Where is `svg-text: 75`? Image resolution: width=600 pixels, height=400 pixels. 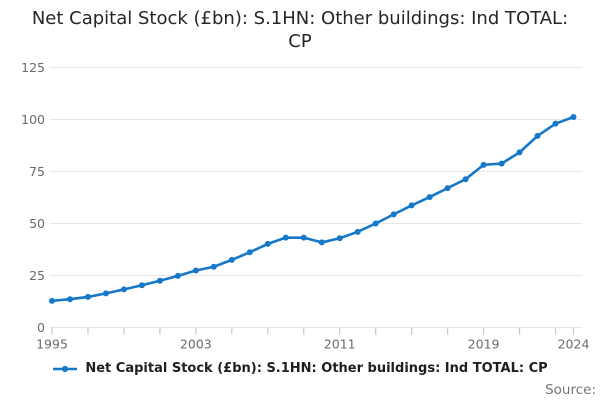
svg-text: 75 is located at coordinates (37, 171).